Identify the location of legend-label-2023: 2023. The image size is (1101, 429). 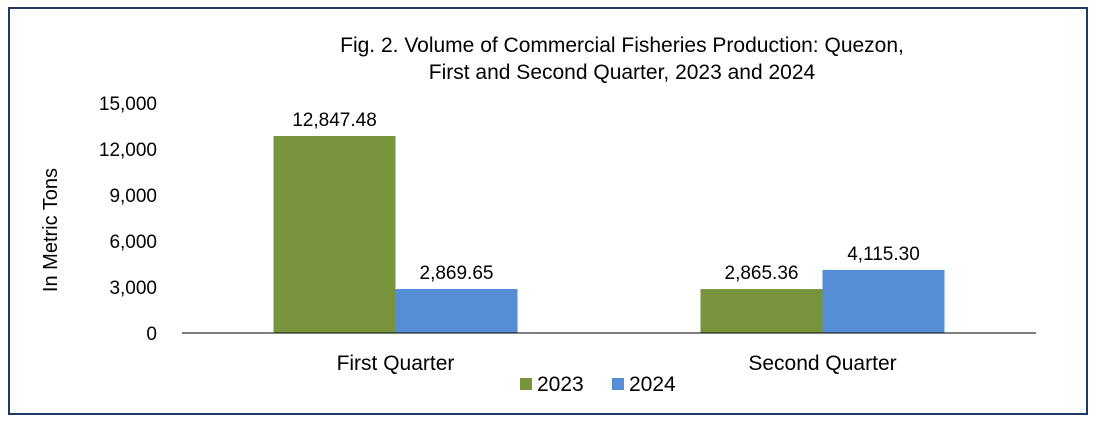
(560, 384).